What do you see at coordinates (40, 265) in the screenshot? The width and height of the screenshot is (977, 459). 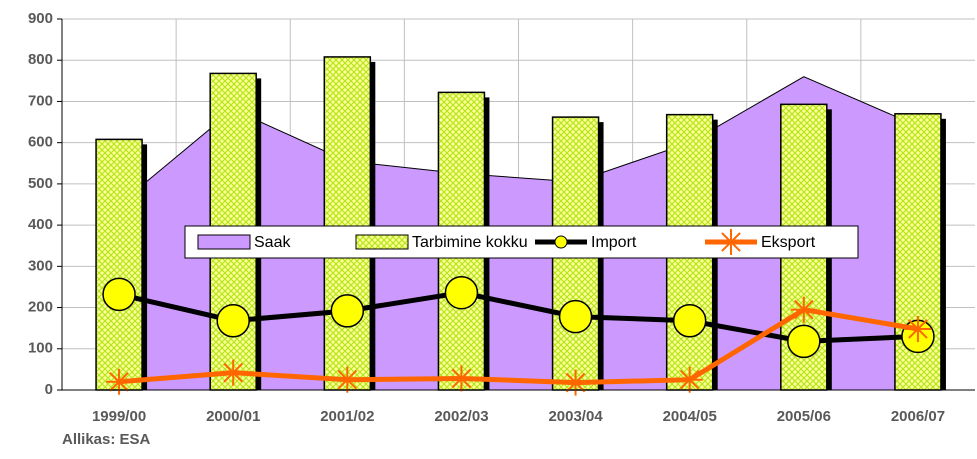 I see `y-tick-label: 300` at bounding box center [40, 265].